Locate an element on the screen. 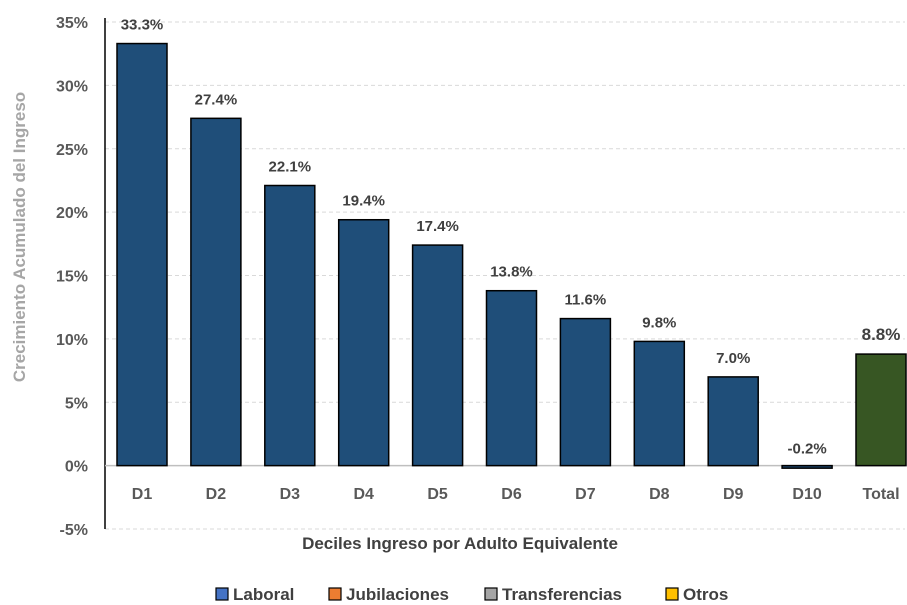  category-label: D3 is located at coordinates (290, 494).